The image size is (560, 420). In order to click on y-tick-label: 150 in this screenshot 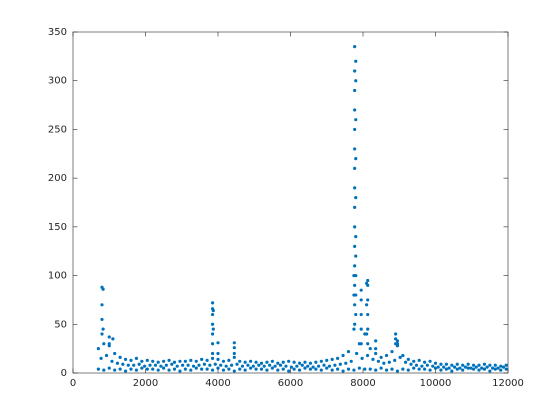, I will do `click(57, 227)`.